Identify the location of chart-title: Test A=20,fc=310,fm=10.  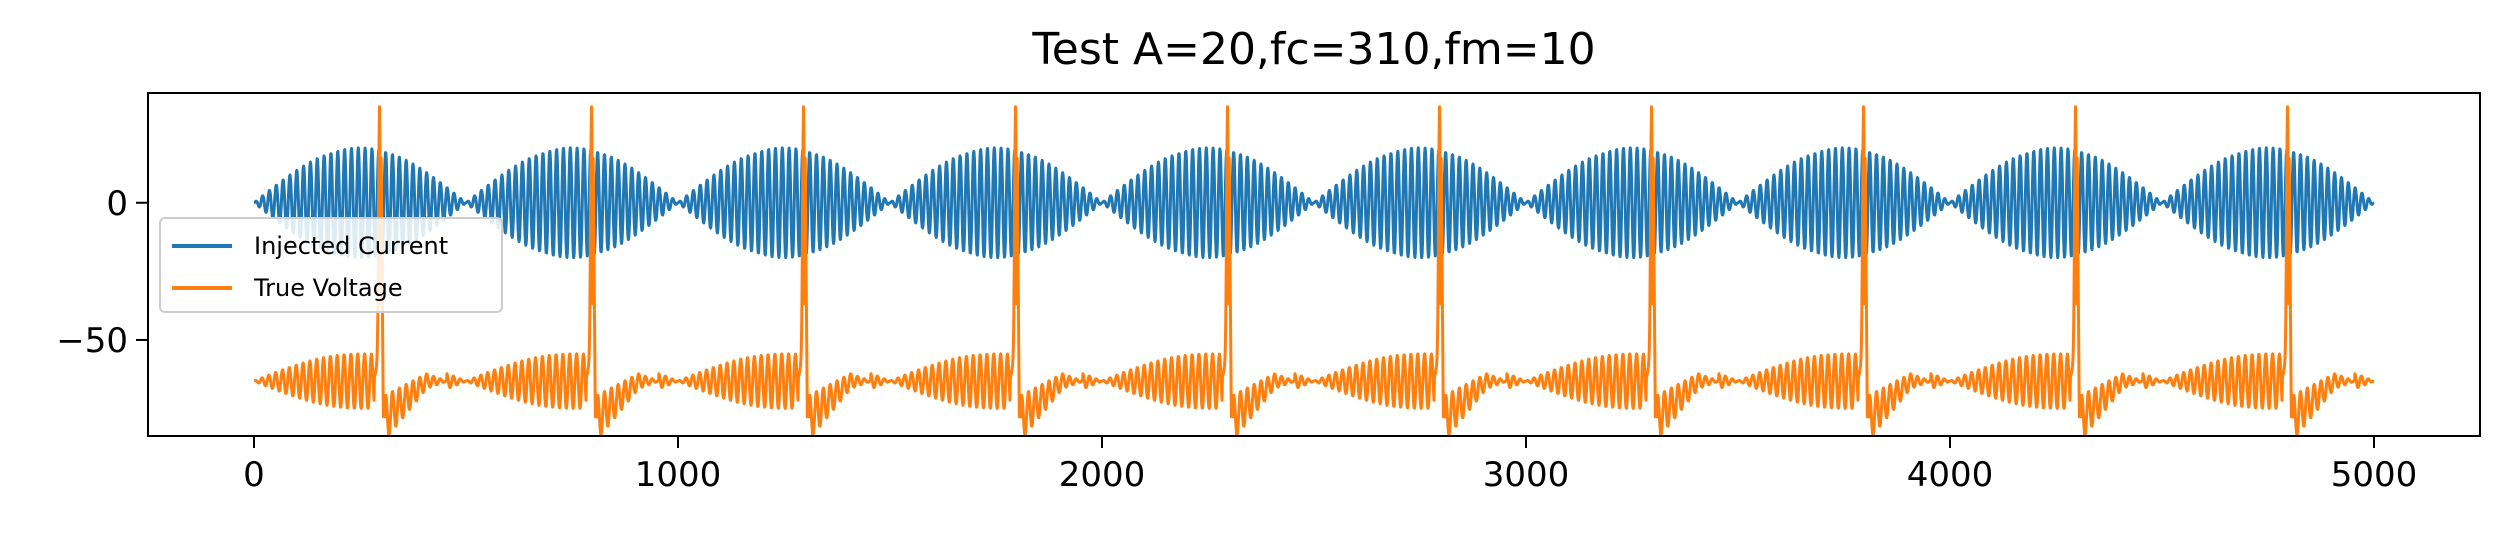
(1313, 49).